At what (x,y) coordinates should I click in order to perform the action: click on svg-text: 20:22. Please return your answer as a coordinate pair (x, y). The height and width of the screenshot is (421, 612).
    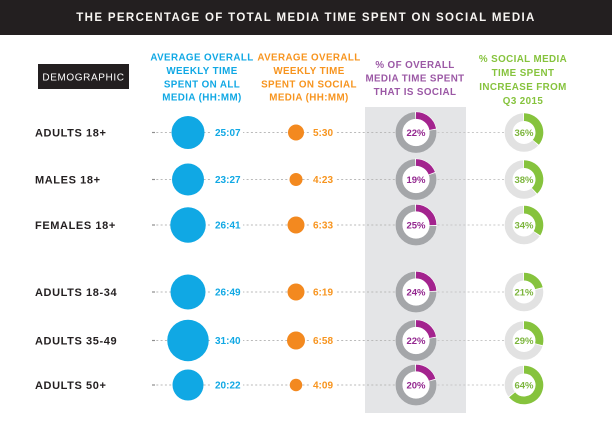
    Looking at the image, I should click on (228, 386).